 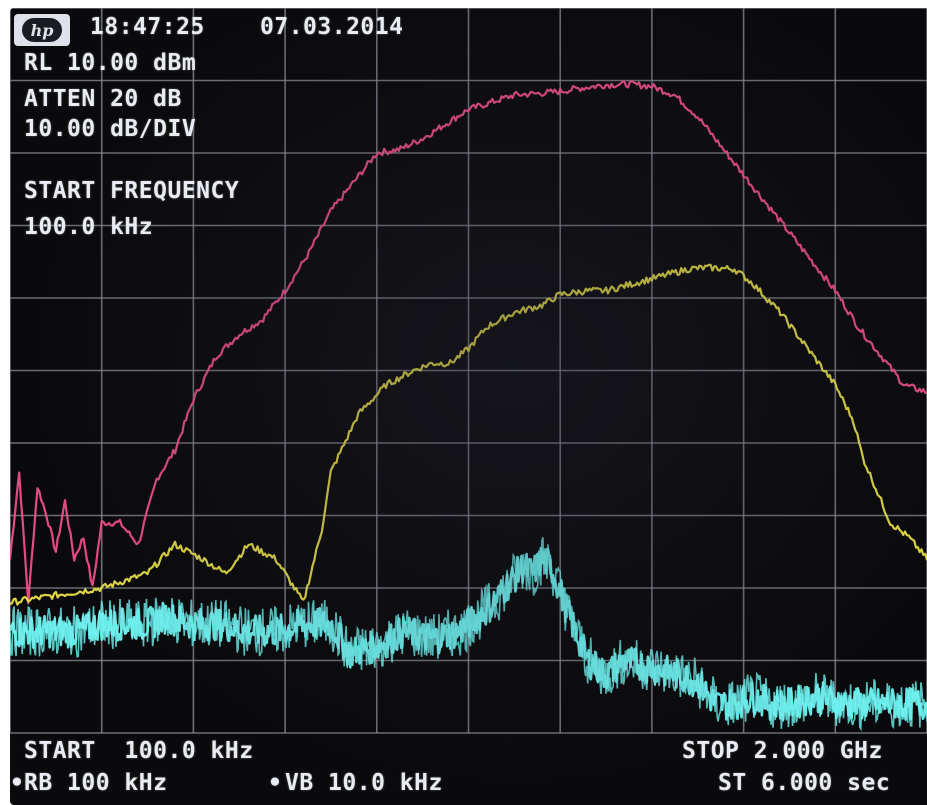 I want to click on active-function-value: 100.0 kHz, so click(x=89, y=227).